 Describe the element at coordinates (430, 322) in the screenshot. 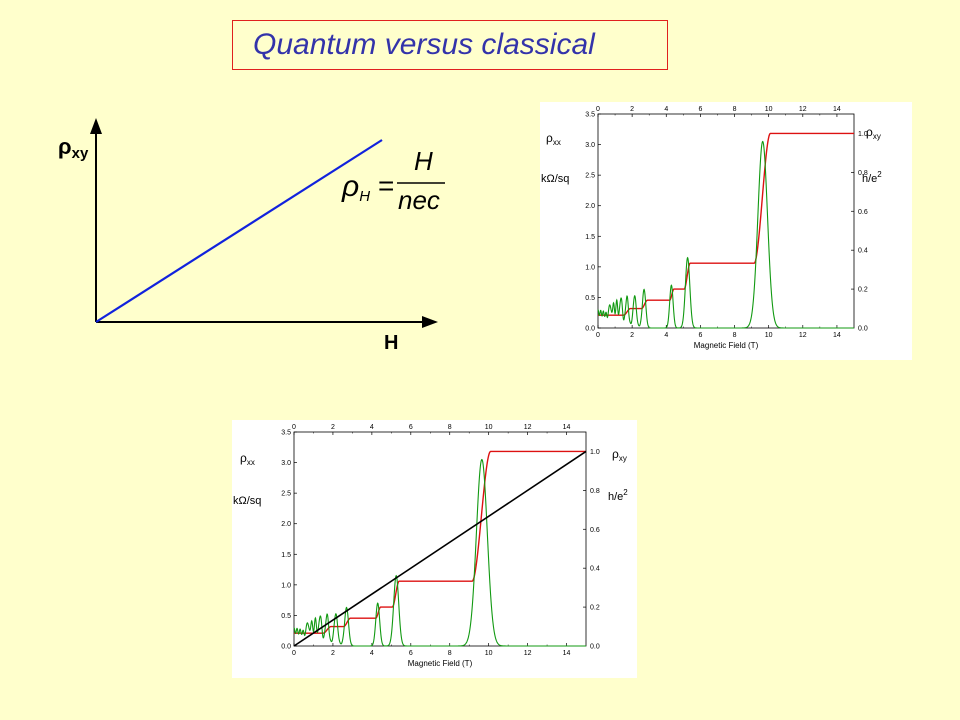

I see `classical-x-arrowhead` at that location.